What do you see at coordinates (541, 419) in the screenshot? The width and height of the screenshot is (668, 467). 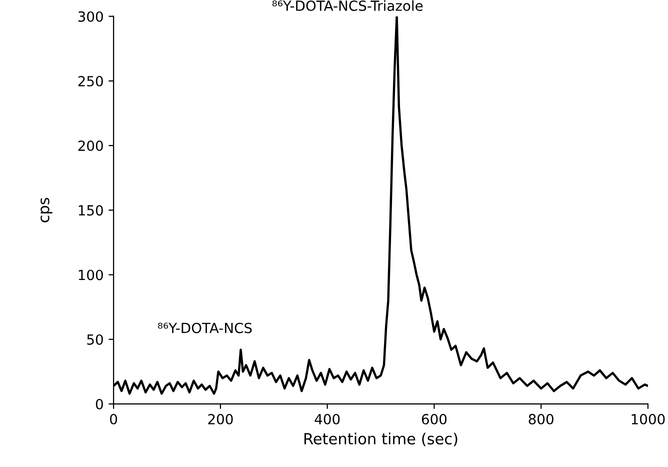 I see `x-tick-label: 800` at bounding box center [541, 419].